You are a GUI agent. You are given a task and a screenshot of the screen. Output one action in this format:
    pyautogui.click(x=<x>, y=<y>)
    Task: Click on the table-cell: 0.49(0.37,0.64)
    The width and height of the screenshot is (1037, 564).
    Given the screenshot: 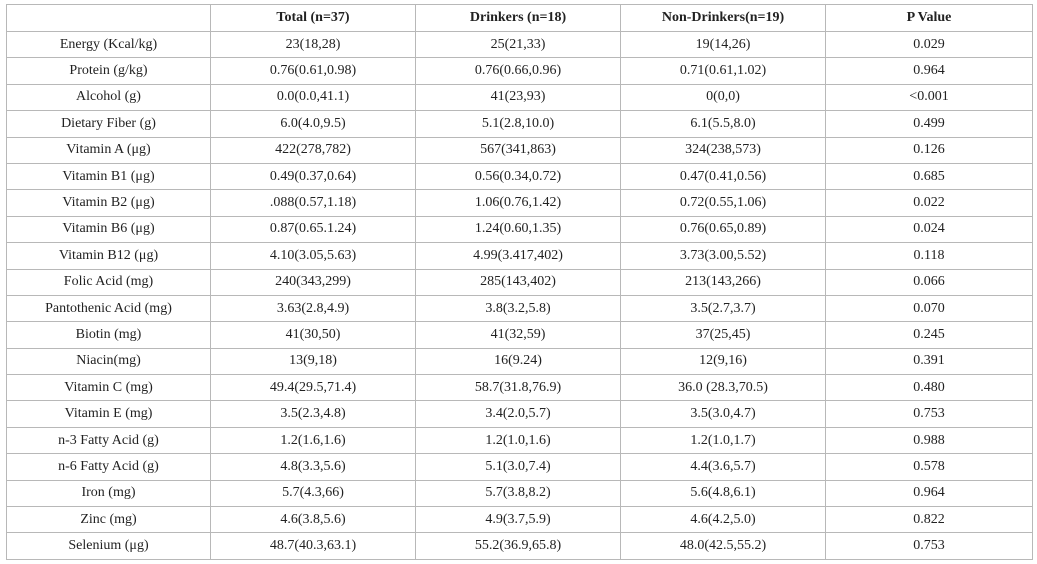 What is the action you would take?
    pyautogui.click(x=313, y=176)
    